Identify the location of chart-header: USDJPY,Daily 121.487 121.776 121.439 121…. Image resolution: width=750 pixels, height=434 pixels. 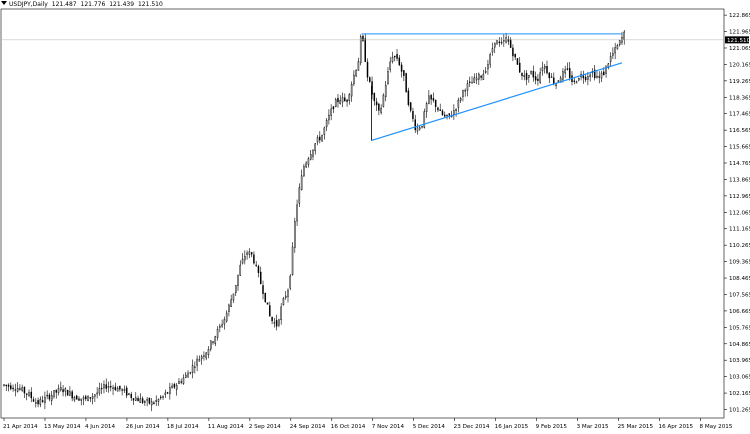
(83, 4).